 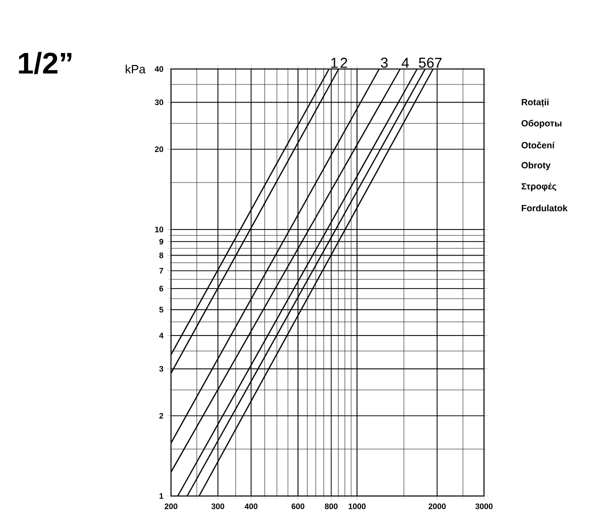 I want to click on text: Otočení, so click(x=538, y=145).